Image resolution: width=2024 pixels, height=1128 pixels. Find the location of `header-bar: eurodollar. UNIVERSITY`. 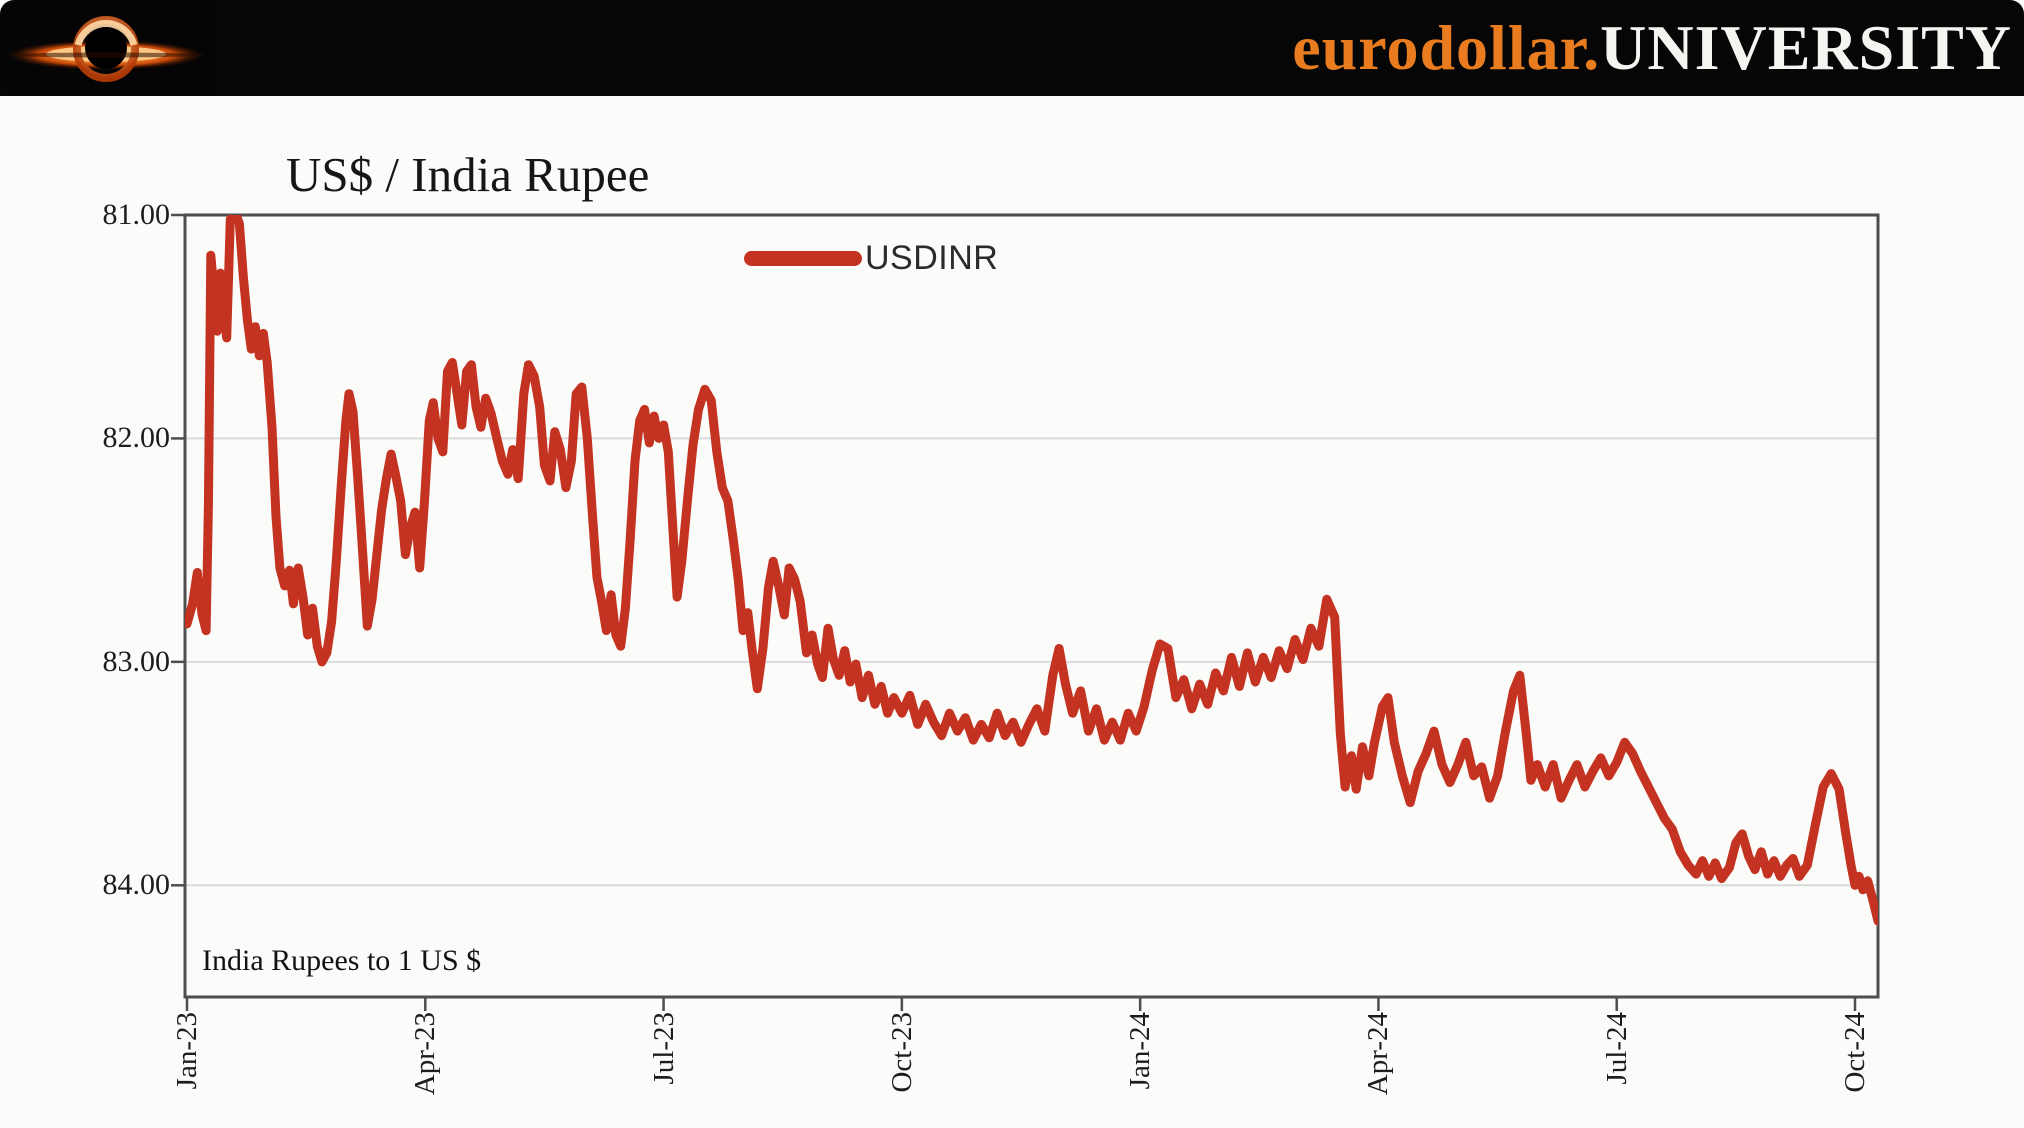

header-bar: eurodollar. UNIVERSITY is located at coordinates (1012, 48).